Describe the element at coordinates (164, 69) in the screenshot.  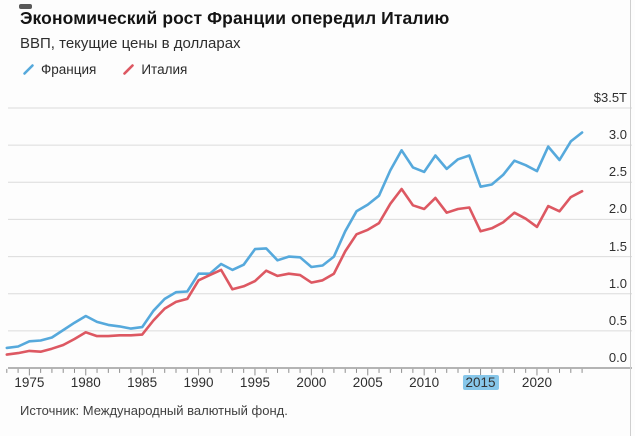
I see `legend-label-italy: Италия` at that location.